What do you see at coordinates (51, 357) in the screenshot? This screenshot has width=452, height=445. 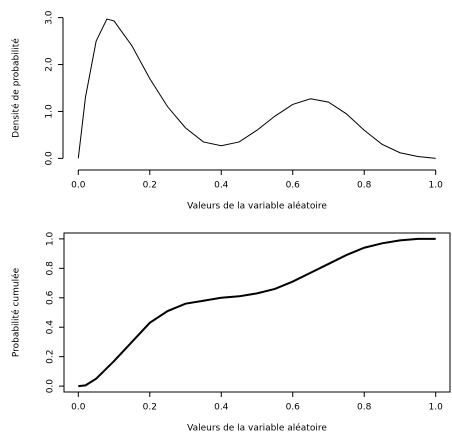 I see `y-tick-label: 0.2` at bounding box center [51, 357].